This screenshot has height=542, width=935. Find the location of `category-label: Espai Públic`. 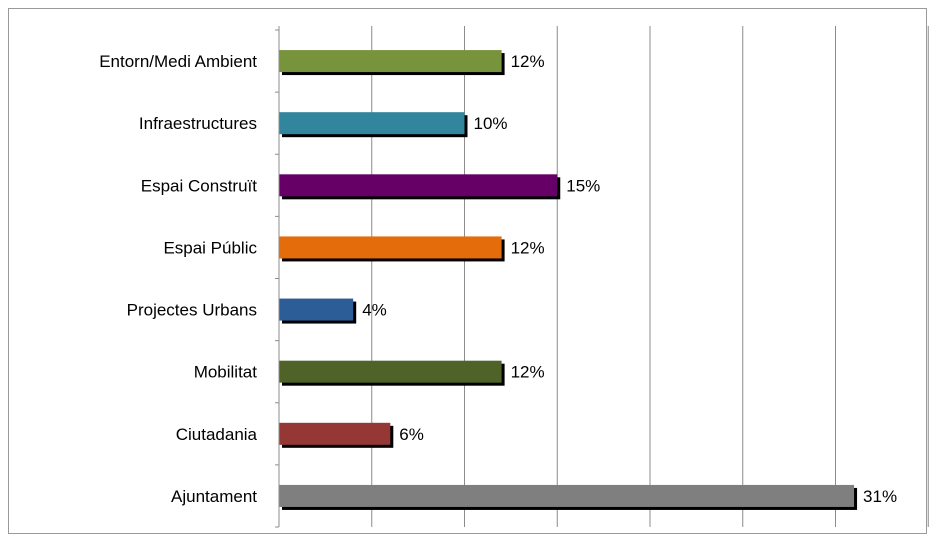

category-label: Espai Públic is located at coordinates (210, 247).